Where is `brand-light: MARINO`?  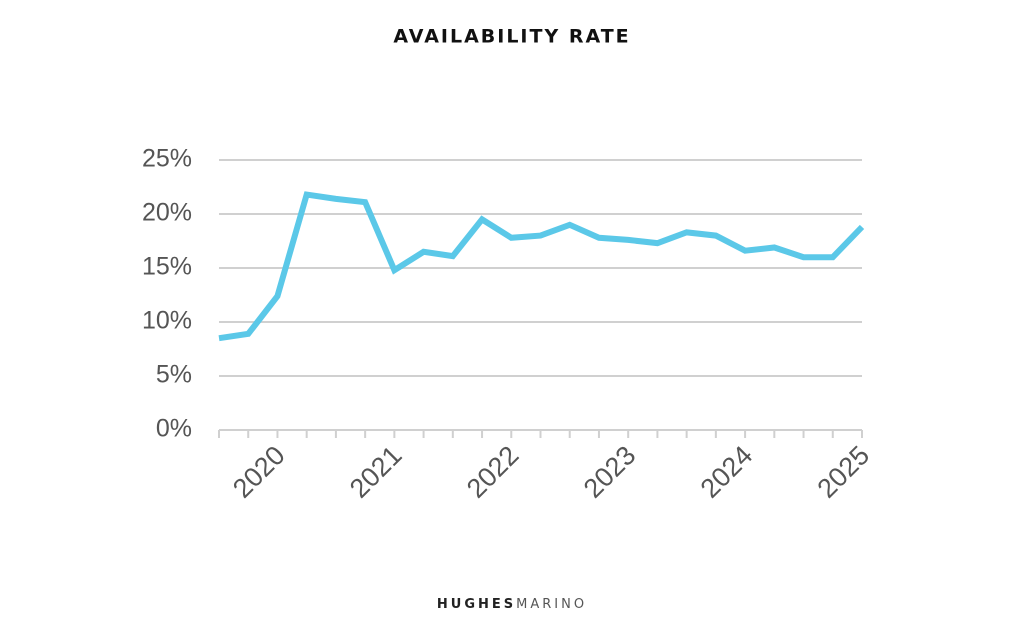
brand-light: MARINO is located at coordinates (551, 604).